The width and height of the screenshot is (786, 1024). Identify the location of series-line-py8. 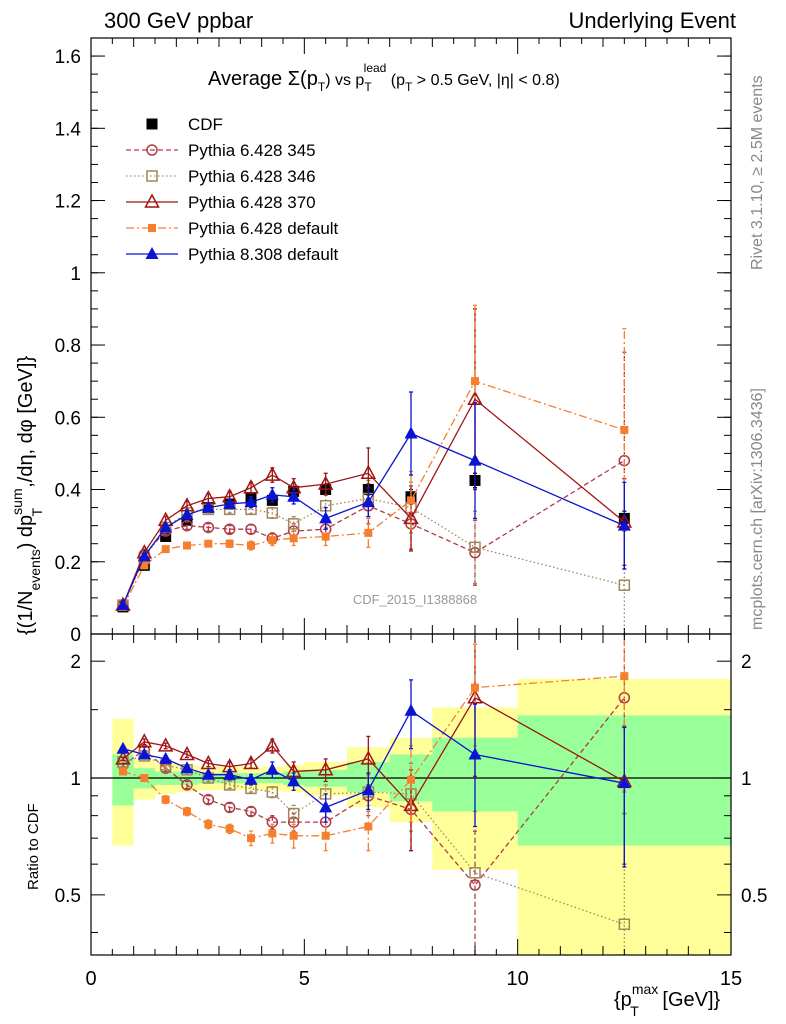
(373, 519).